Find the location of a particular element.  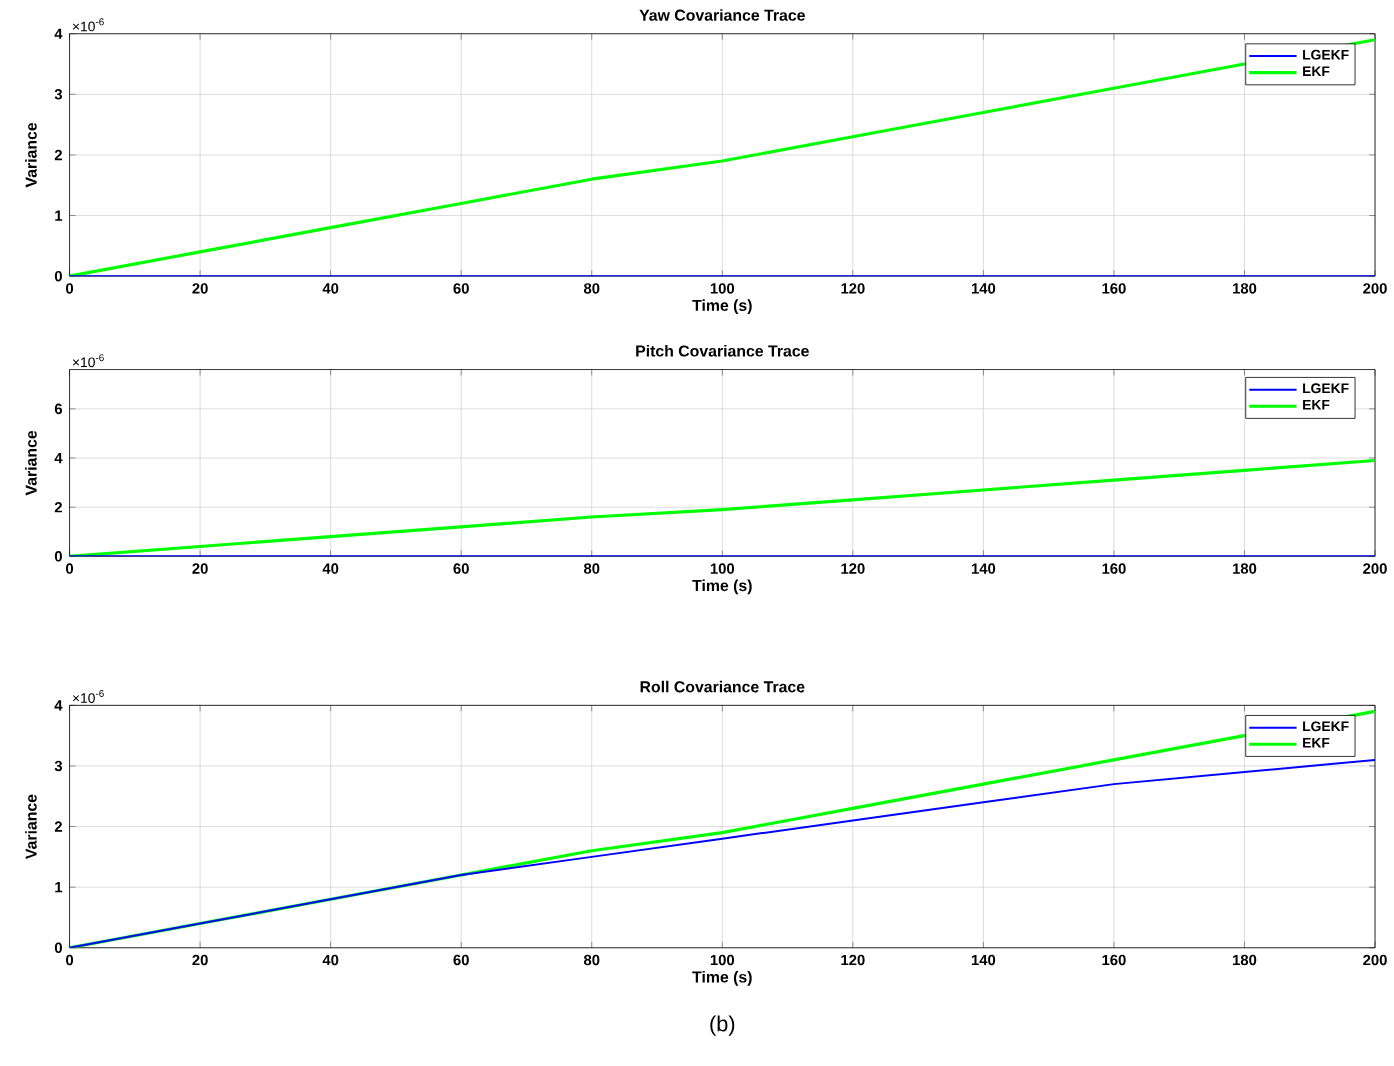

line-series is located at coordinates (722, 508).